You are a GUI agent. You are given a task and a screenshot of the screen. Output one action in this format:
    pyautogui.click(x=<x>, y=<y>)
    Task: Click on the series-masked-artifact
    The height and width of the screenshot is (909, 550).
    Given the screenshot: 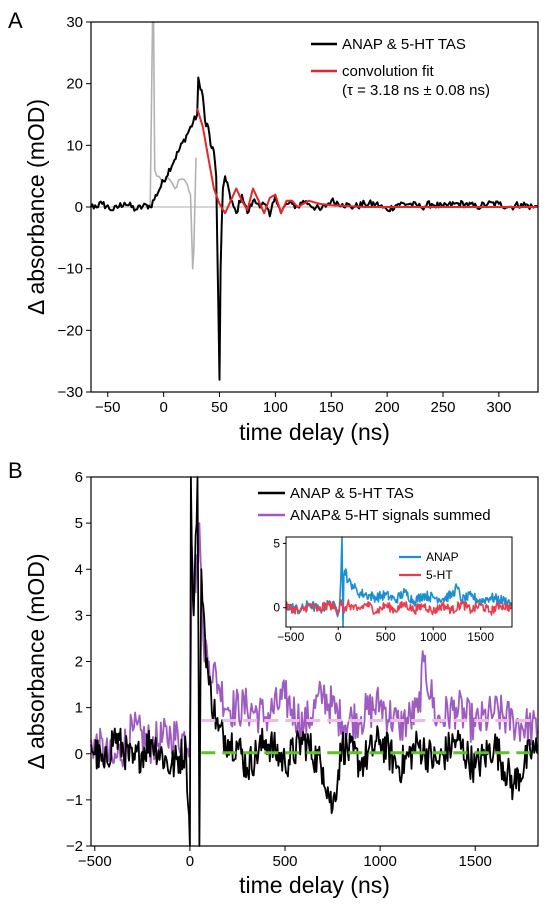 What is the action you would take?
    pyautogui.click(x=173, y=145)
    